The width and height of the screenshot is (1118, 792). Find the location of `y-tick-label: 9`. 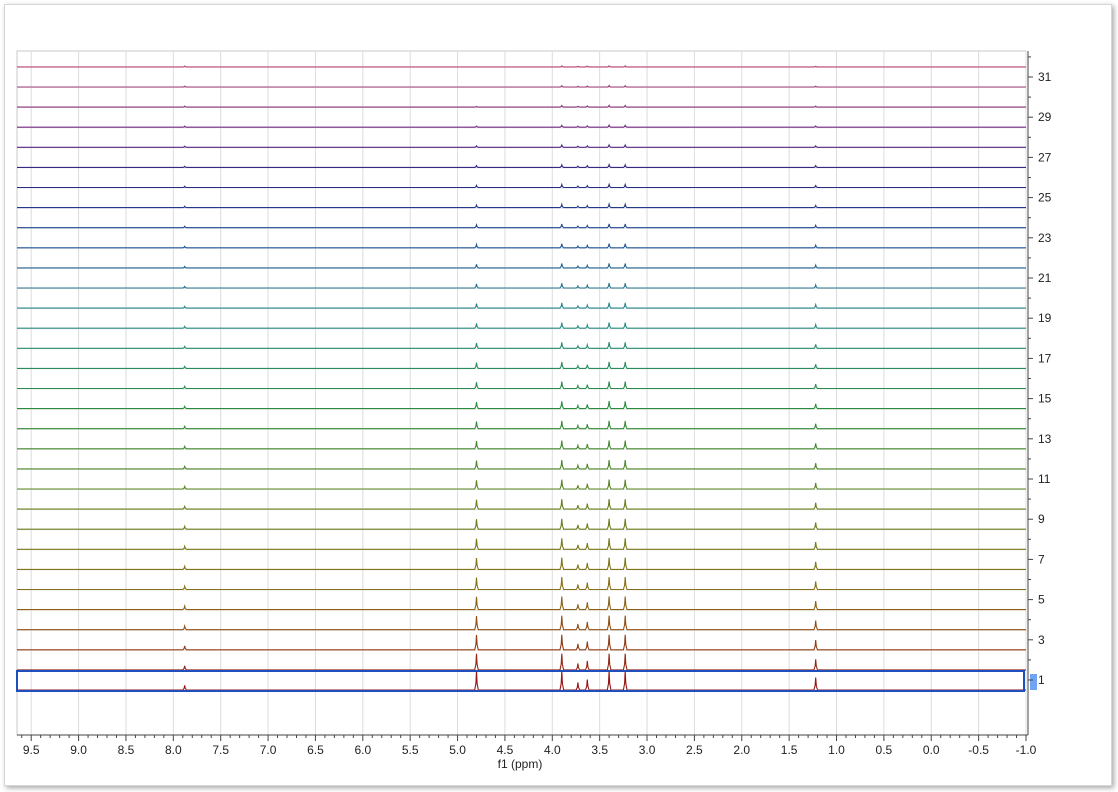

y-tick-label: 9 is located at coordinates (1041, 519).